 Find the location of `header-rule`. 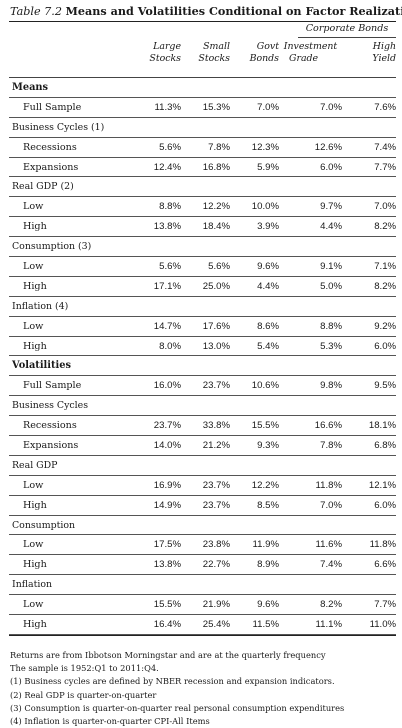

header-rule is located at coordinates (202, 77).